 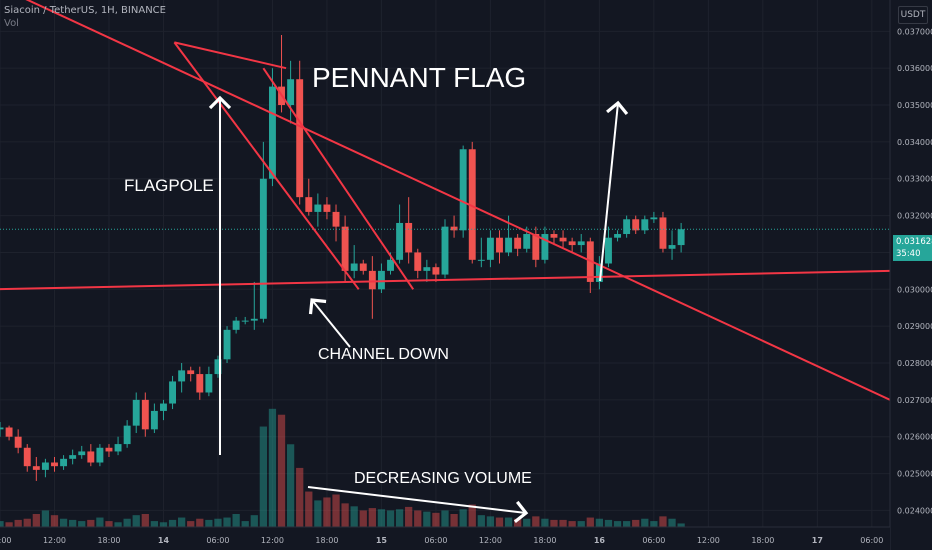 What do you see at coordinates (908, 254) in the screenshot?
I see `countdown-value: 35:40` at bounding box center [908, 254].